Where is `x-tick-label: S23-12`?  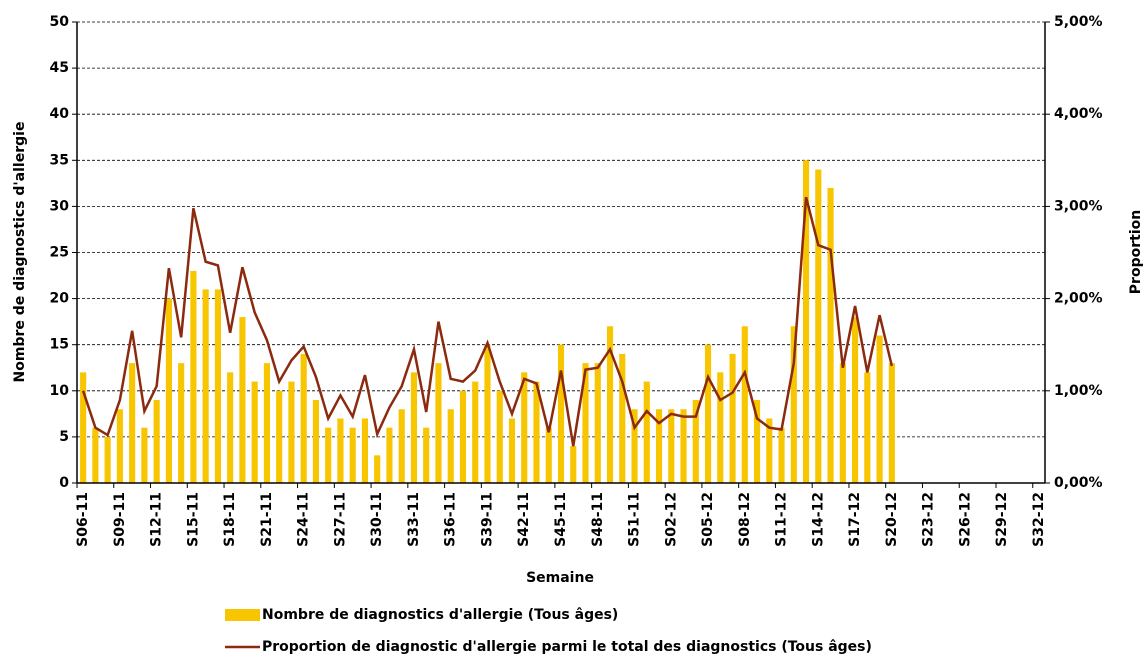 x-tick-label: S23-12 is located at coordinates (929, 519).